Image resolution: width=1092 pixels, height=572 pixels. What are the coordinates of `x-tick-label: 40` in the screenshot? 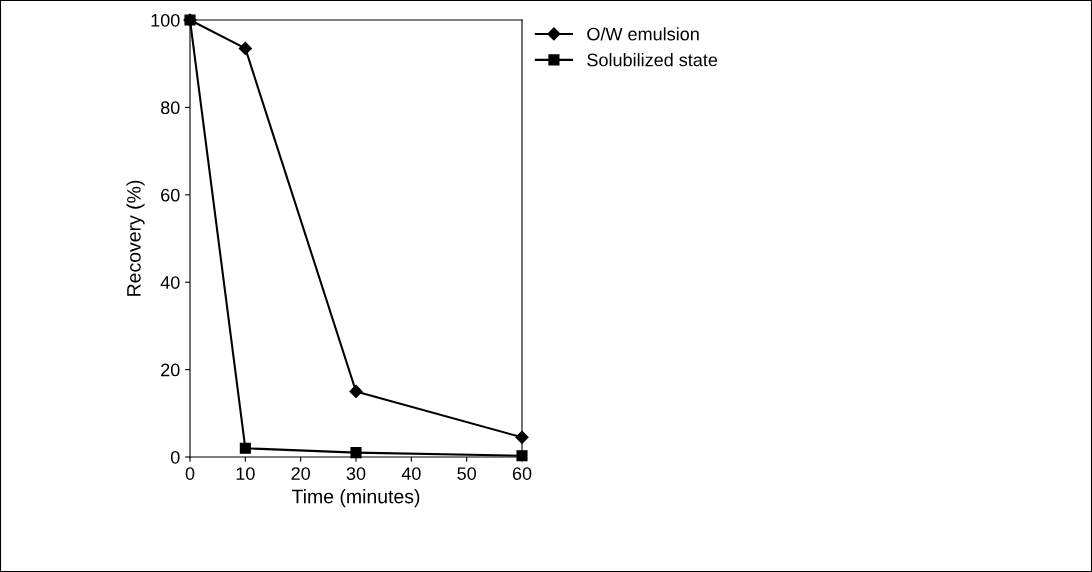 It's located at (411, 473).